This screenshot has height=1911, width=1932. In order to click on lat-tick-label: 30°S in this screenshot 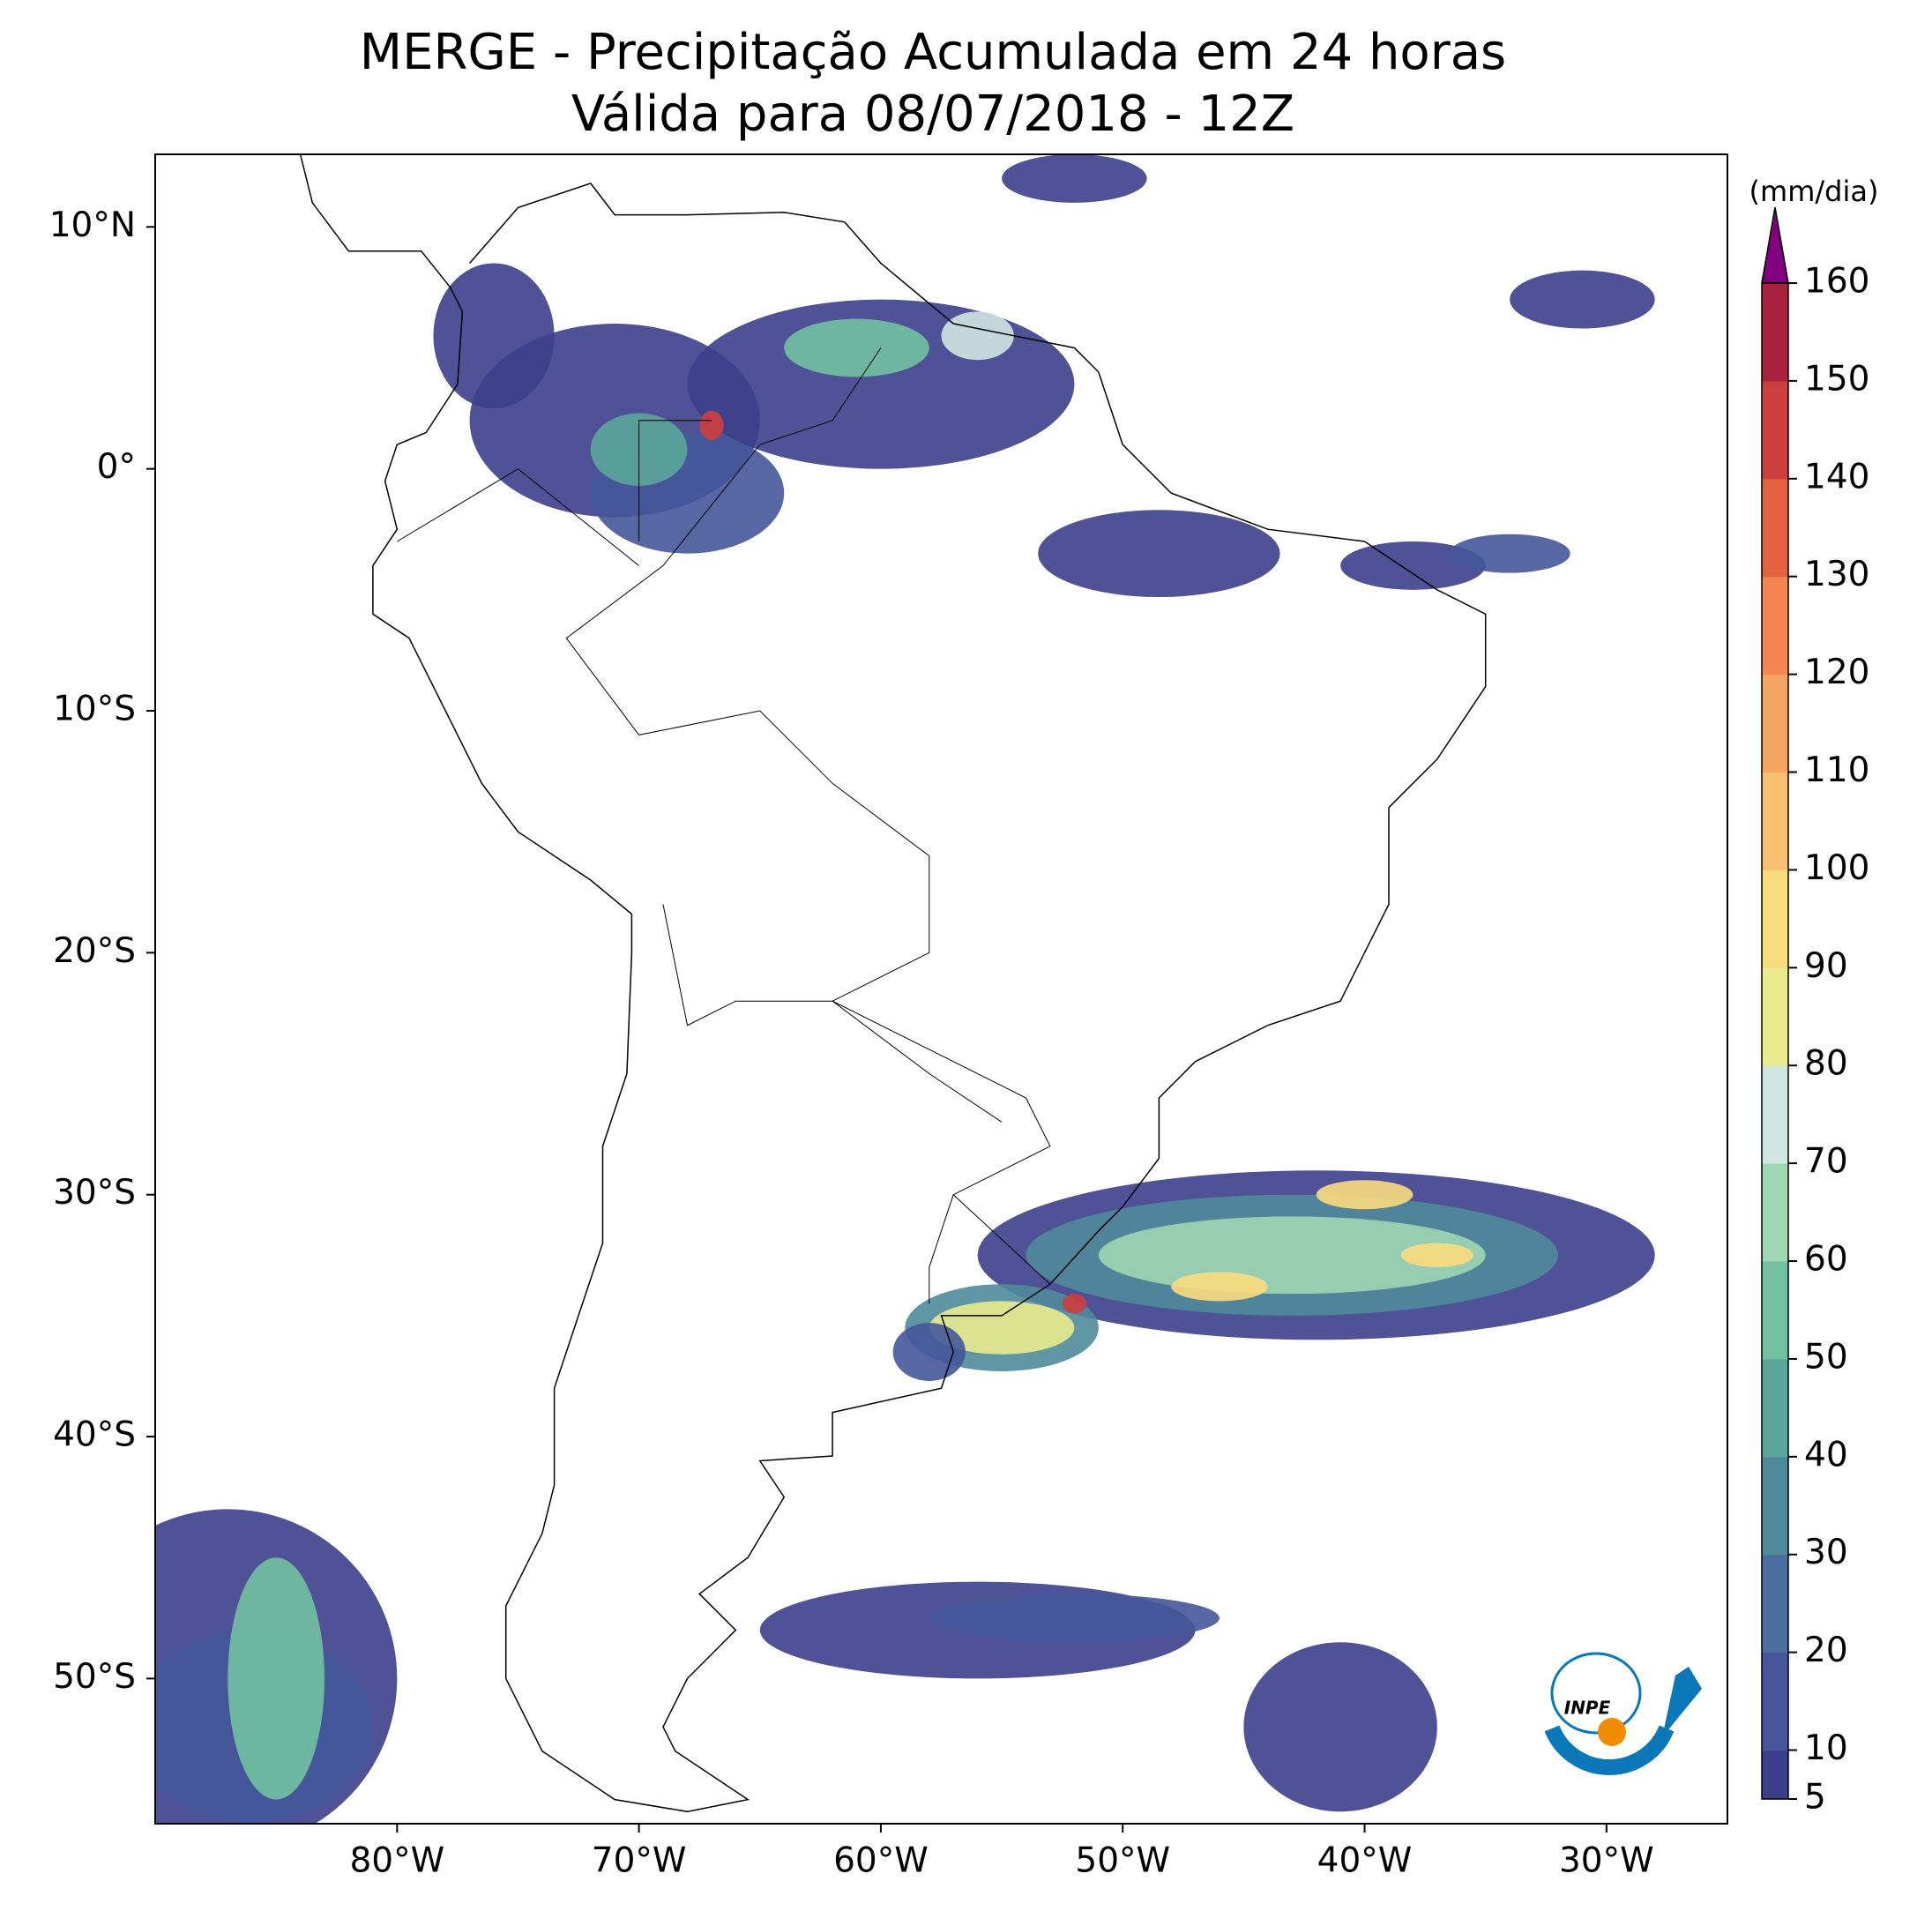, I will do `click(94, 1193)`.